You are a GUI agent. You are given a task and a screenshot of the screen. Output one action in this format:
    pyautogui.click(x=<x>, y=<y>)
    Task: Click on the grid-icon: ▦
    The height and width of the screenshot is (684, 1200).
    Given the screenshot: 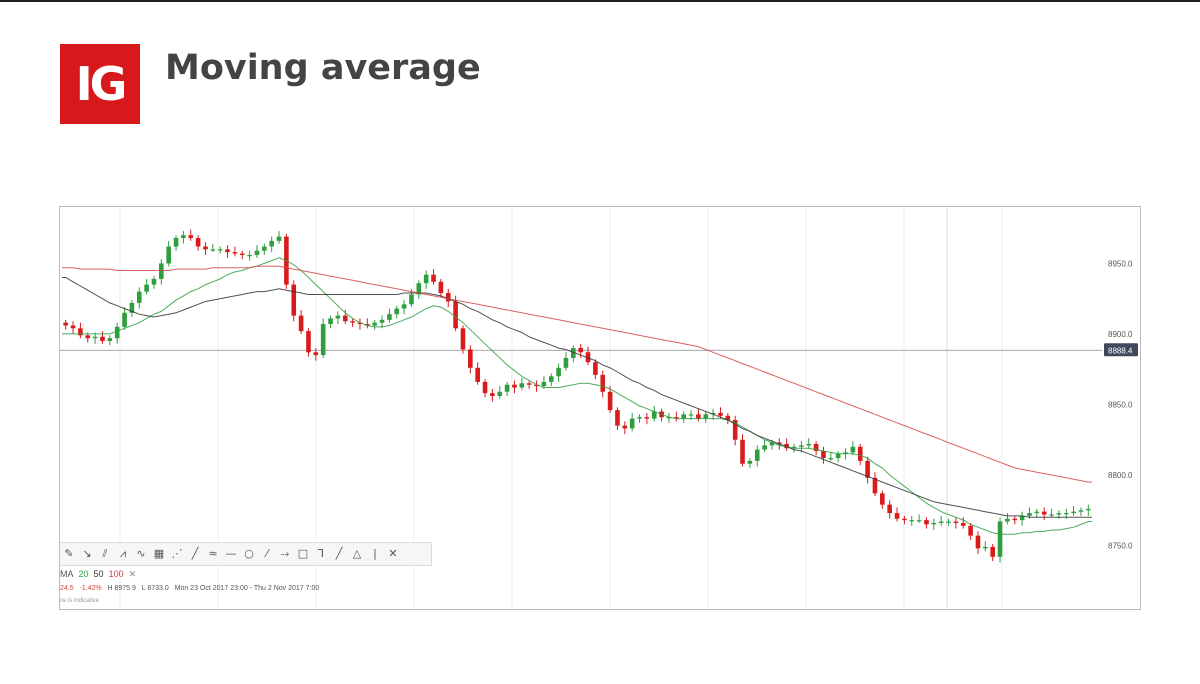 What is the action you would take?
    pyautogui.click(x=159, y=553)
    